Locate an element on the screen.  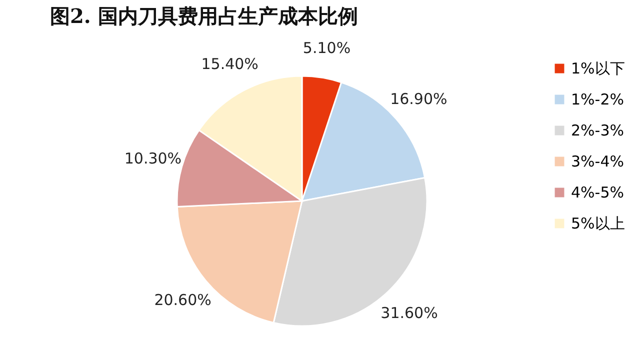
data-label: 15.40% is located at coordinates (229, 63).